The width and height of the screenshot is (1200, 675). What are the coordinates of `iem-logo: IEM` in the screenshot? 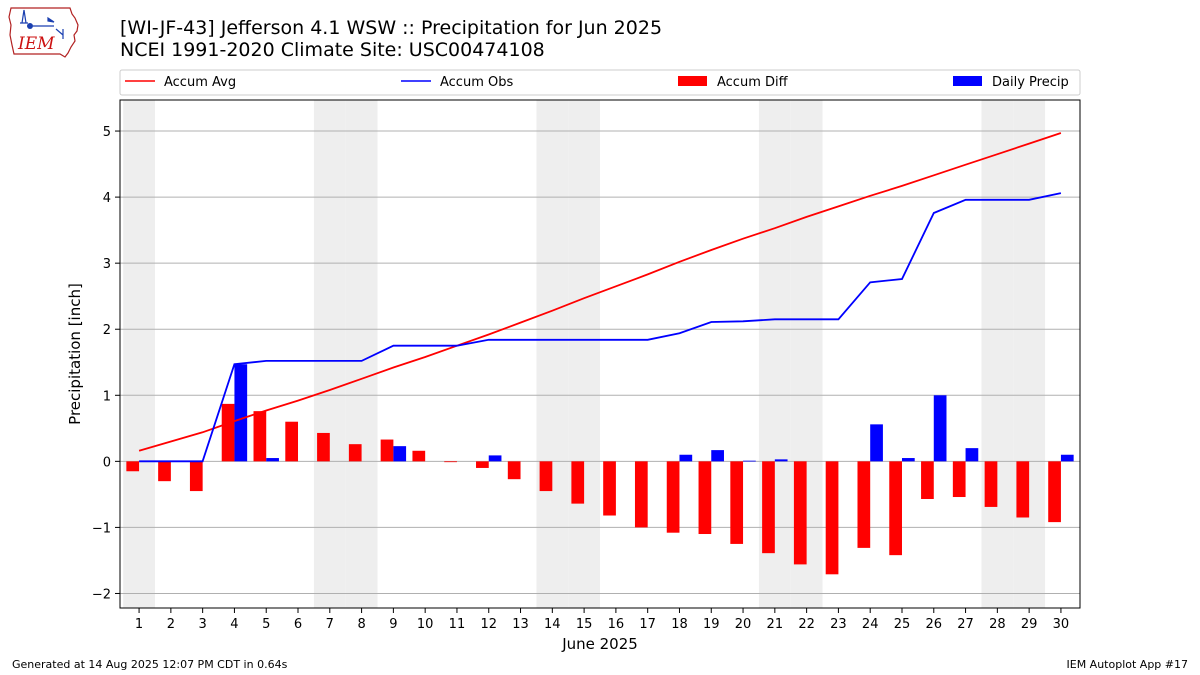 It's located at (43, 32).